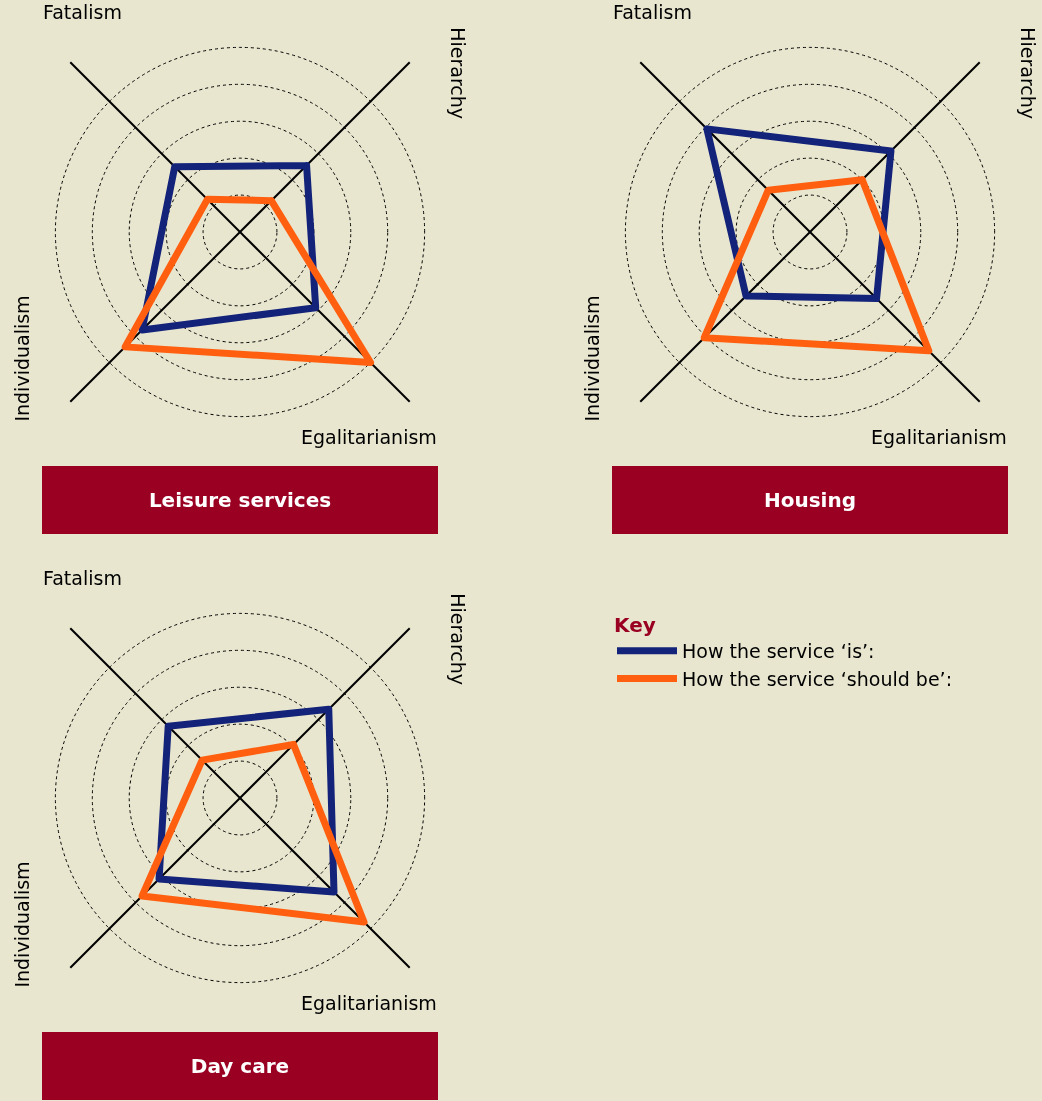 This screenshot has width=1042, height=1101. I want to click on legend-title: Key, so click(635, 625).